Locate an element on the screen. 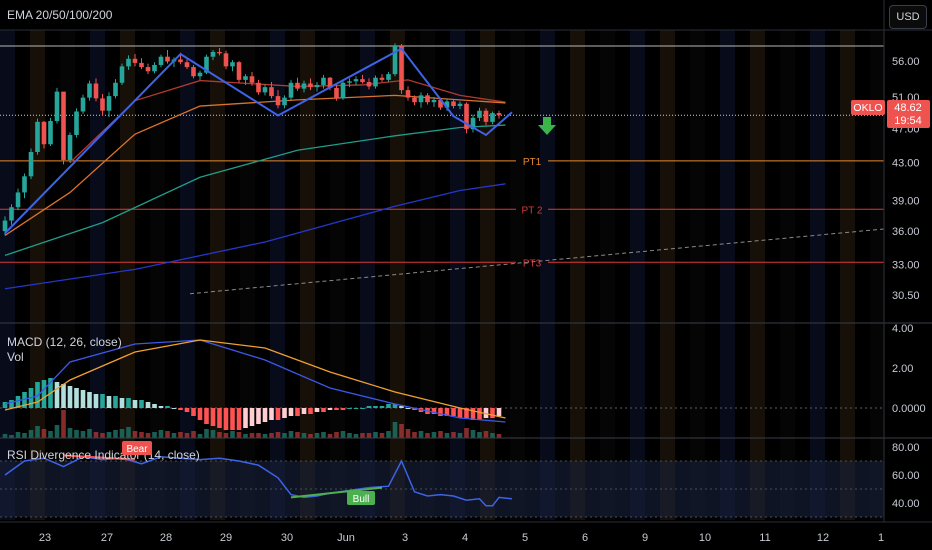  currency-button: USD is located at coordinates (908, 17).